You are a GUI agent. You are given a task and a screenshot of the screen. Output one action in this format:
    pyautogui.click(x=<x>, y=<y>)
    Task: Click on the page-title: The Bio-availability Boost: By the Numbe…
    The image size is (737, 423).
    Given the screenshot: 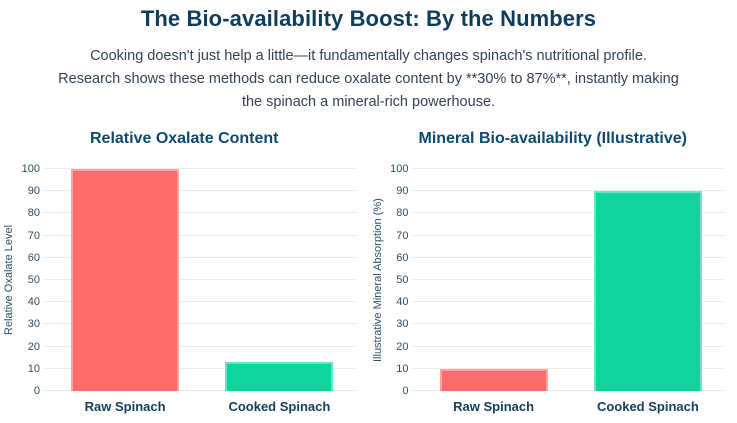 What is the action you would take?
    pyautogui.click(x=368, y=18)
    